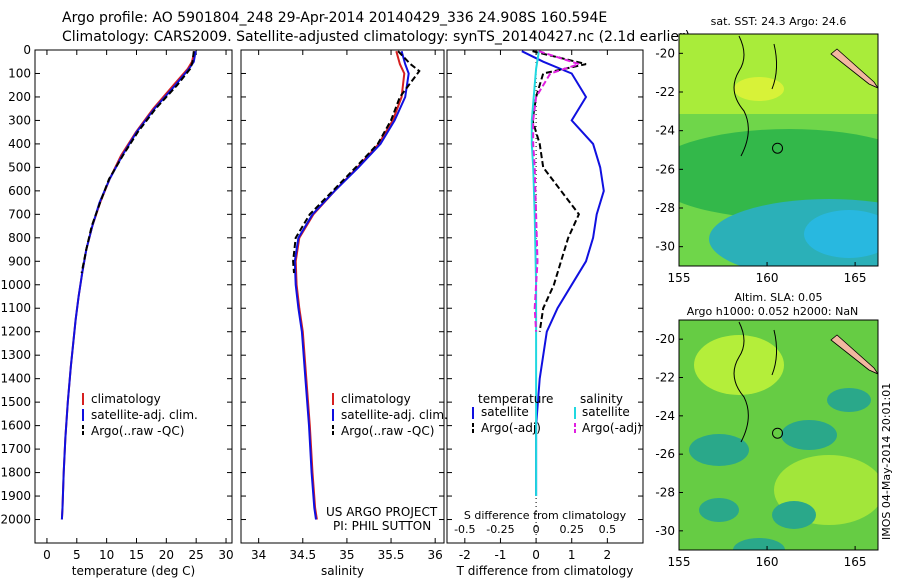 The height and width of the screenshot is (580, 900). What do you see at coordinates (19, 144) in the screenshot?
I see `y-tick-label: 400` at bounding box center [19, 144].